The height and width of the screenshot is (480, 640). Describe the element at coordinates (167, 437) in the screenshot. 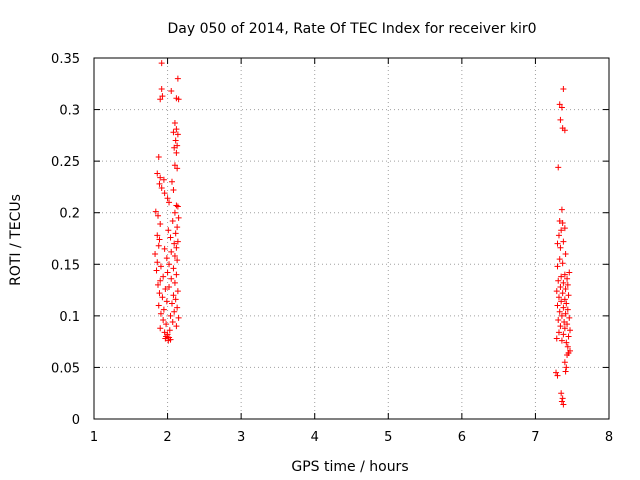

I see `x-tick-label: 2` at that location.